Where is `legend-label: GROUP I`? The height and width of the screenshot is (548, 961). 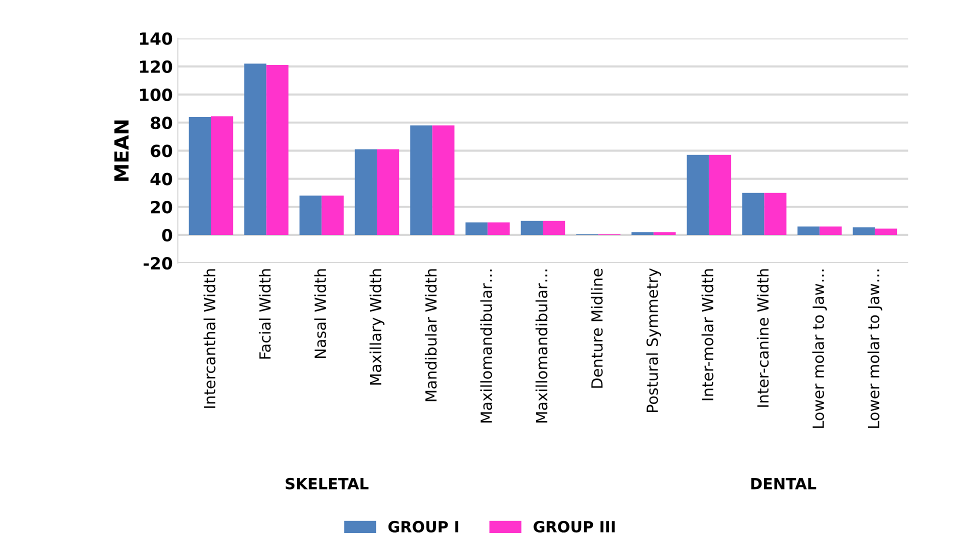
legend-label: GROUP I is located at coordinates (423, 526).